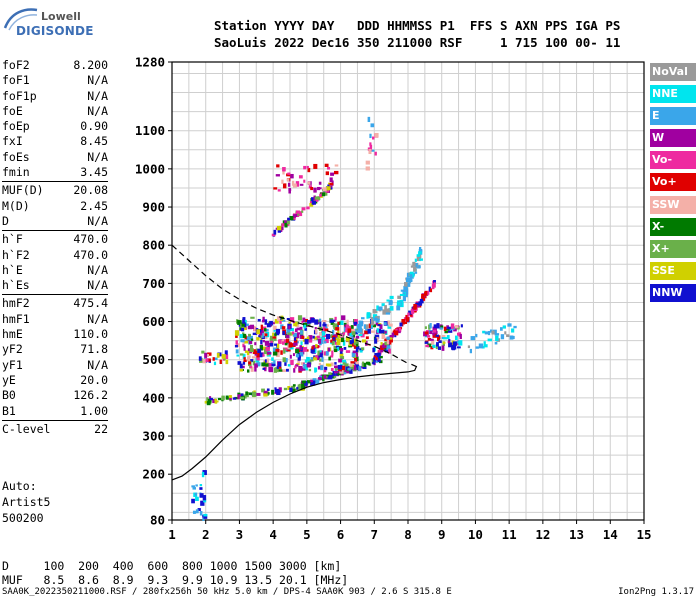  I want to click on legend-item-vo: Vo-, so click(673, 160).